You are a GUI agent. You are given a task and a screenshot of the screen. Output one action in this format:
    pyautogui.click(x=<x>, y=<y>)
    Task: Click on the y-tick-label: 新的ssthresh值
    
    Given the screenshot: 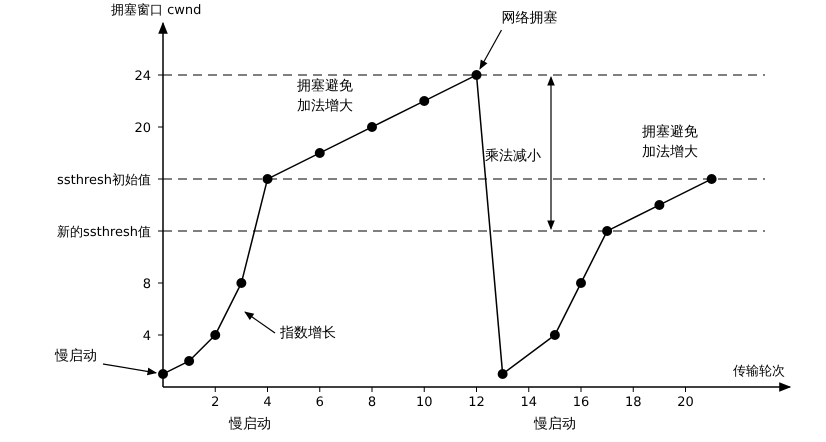 What is the action you would take?
    pyautogui.click(x=104, y=232)
    